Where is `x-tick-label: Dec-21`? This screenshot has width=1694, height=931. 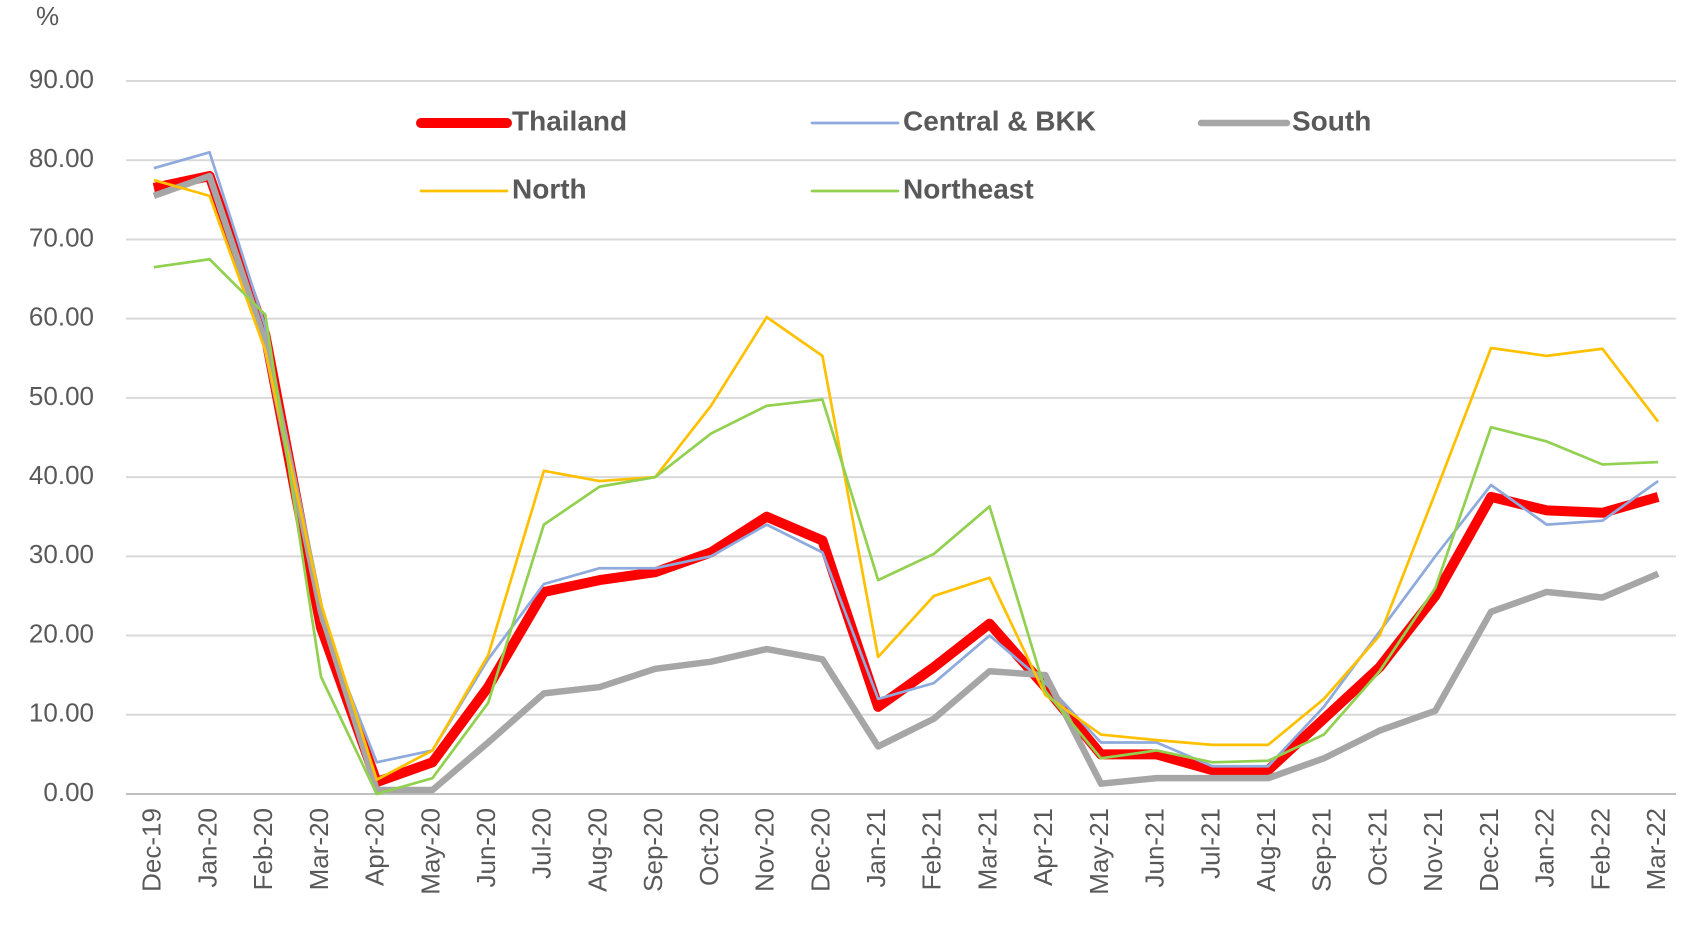 x-tick-label: Dec-21 is located at coordinates (1489, 850).